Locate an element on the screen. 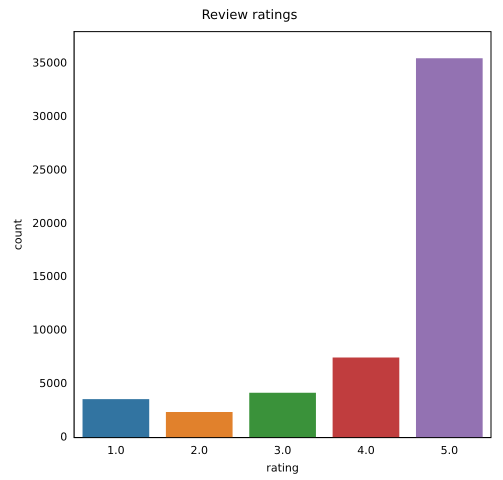  y-tick-label: 25000 is located at coordinates (50, 169).